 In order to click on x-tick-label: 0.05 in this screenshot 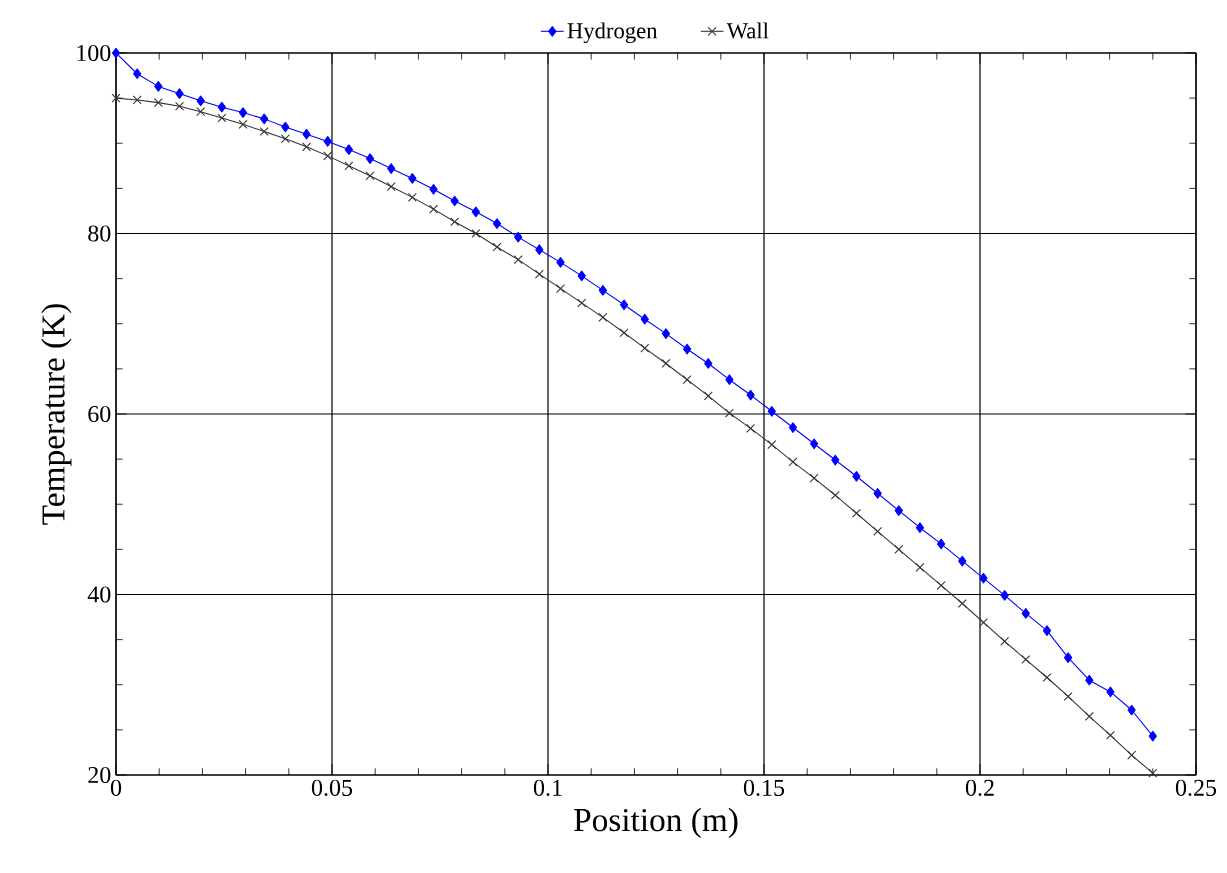, I will do `click(332, 787)`.